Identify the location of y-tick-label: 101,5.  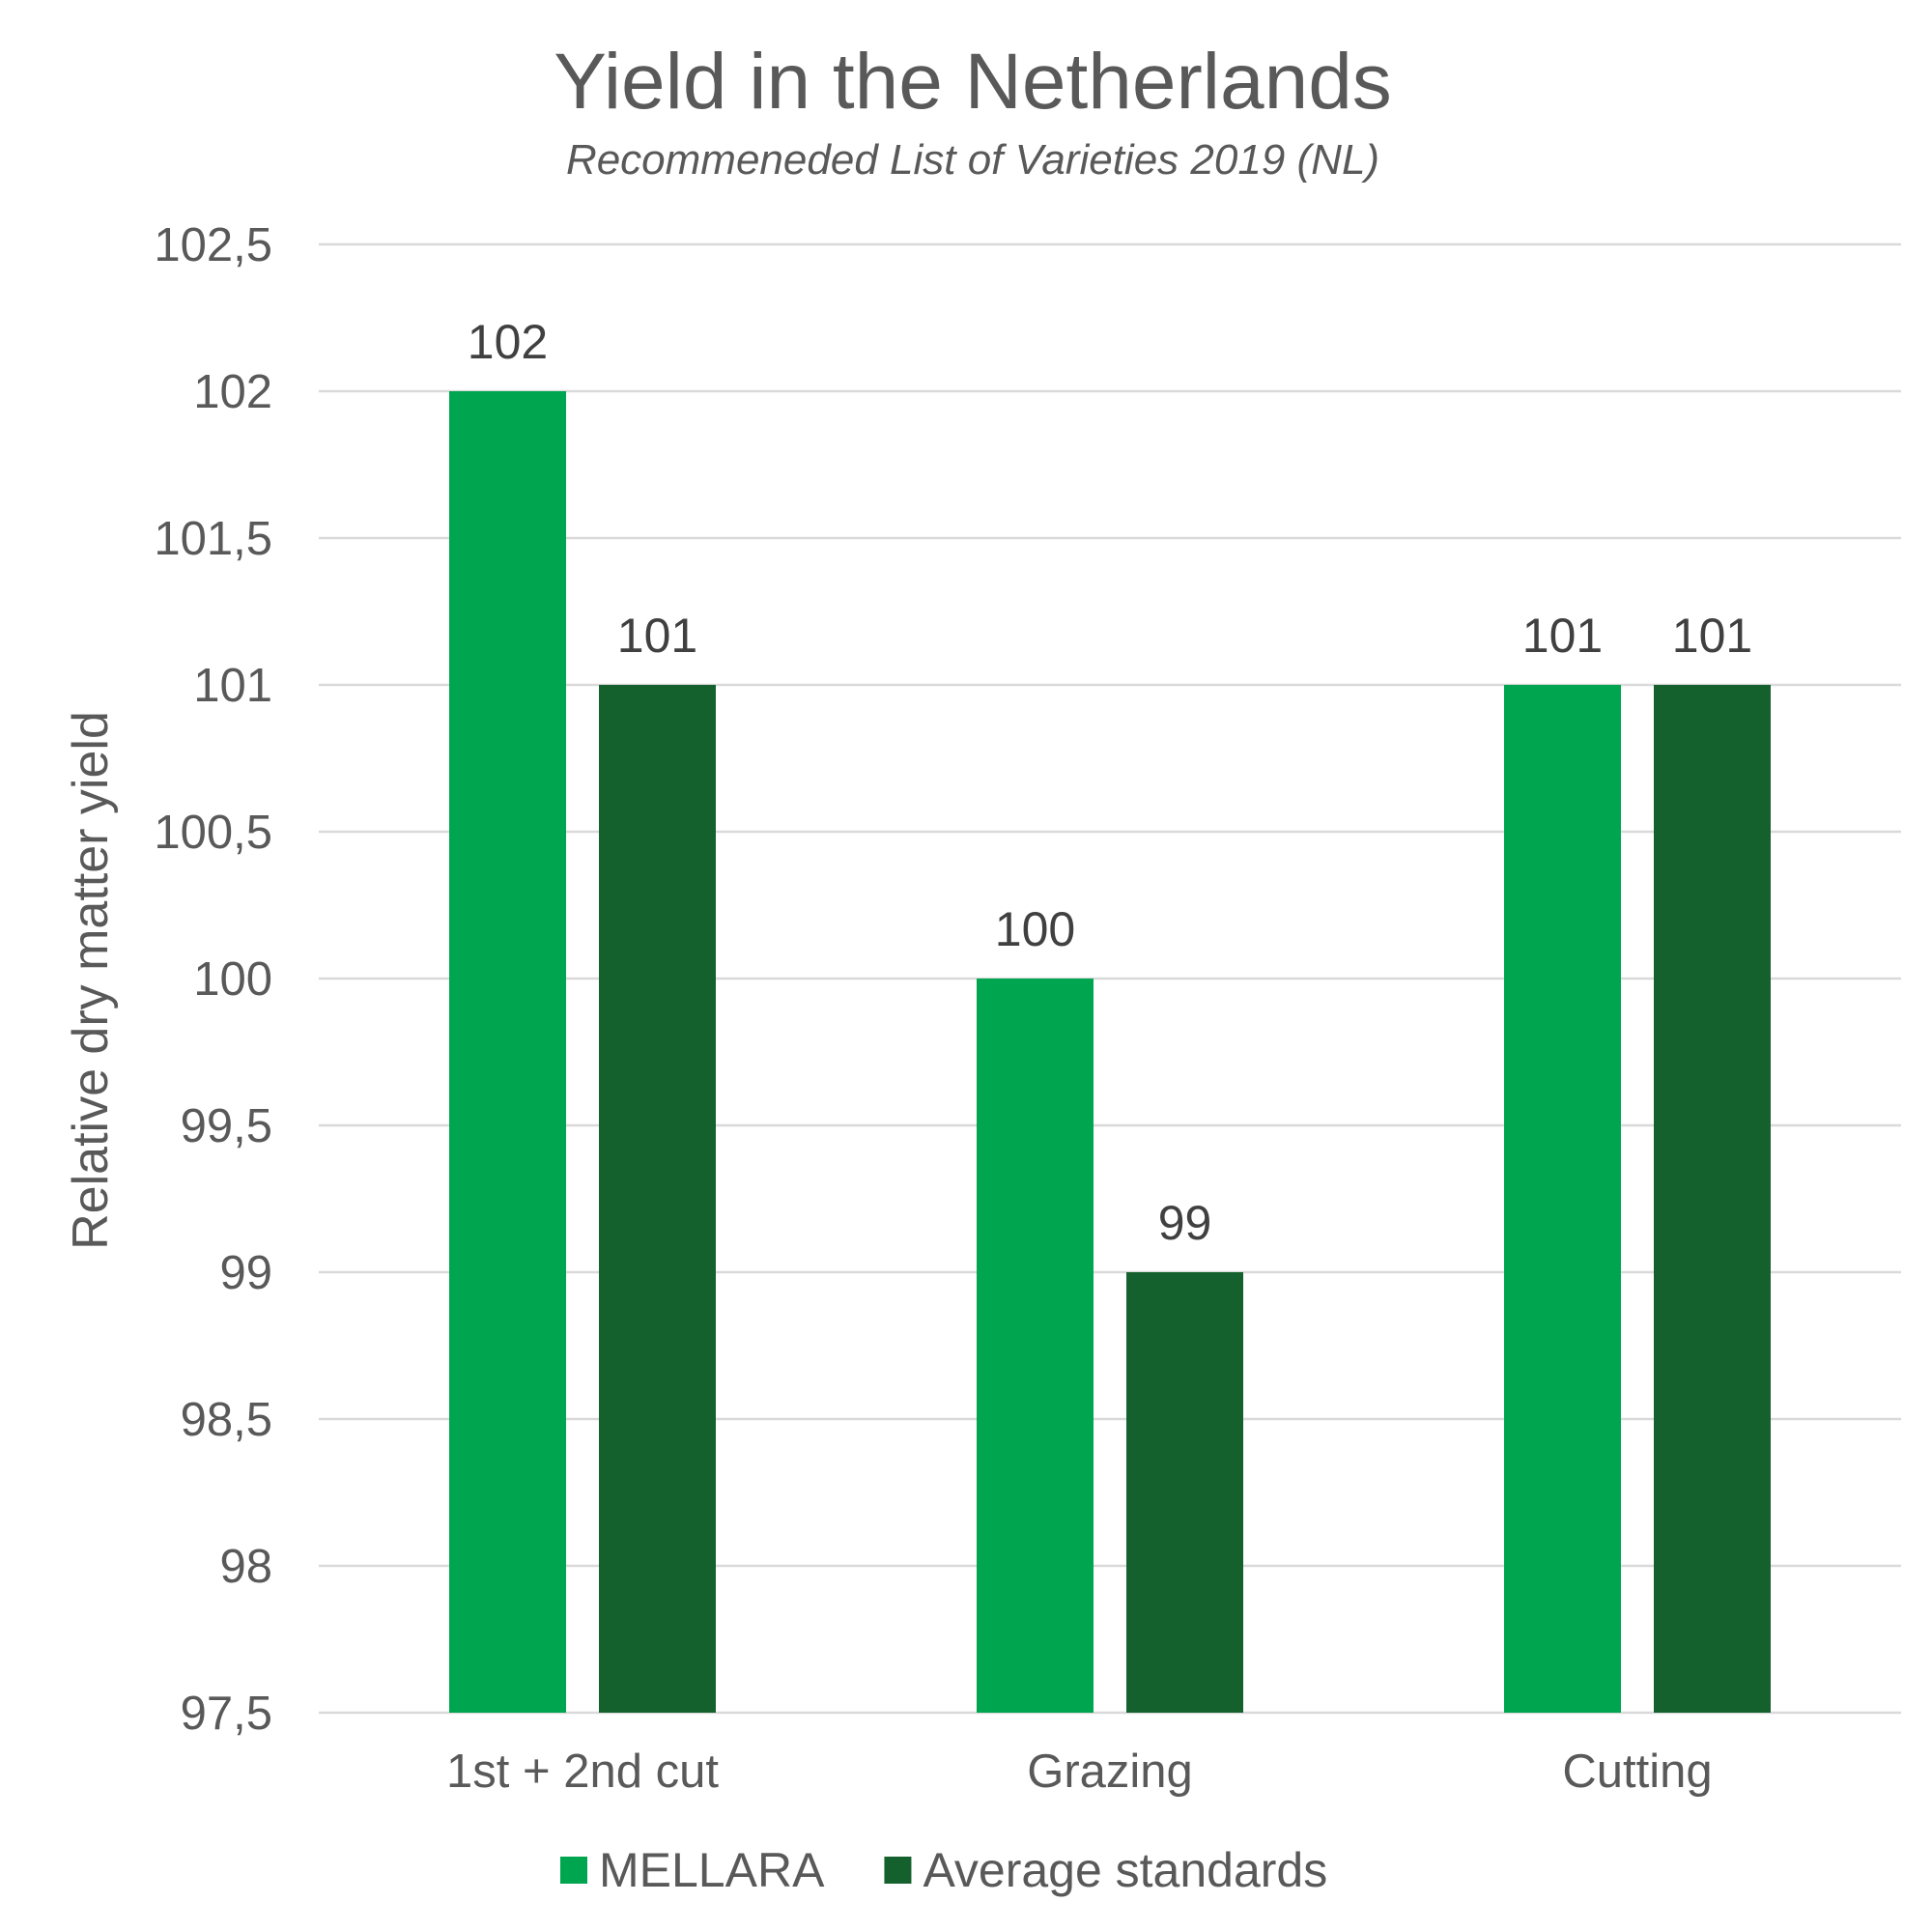
(213, 539).